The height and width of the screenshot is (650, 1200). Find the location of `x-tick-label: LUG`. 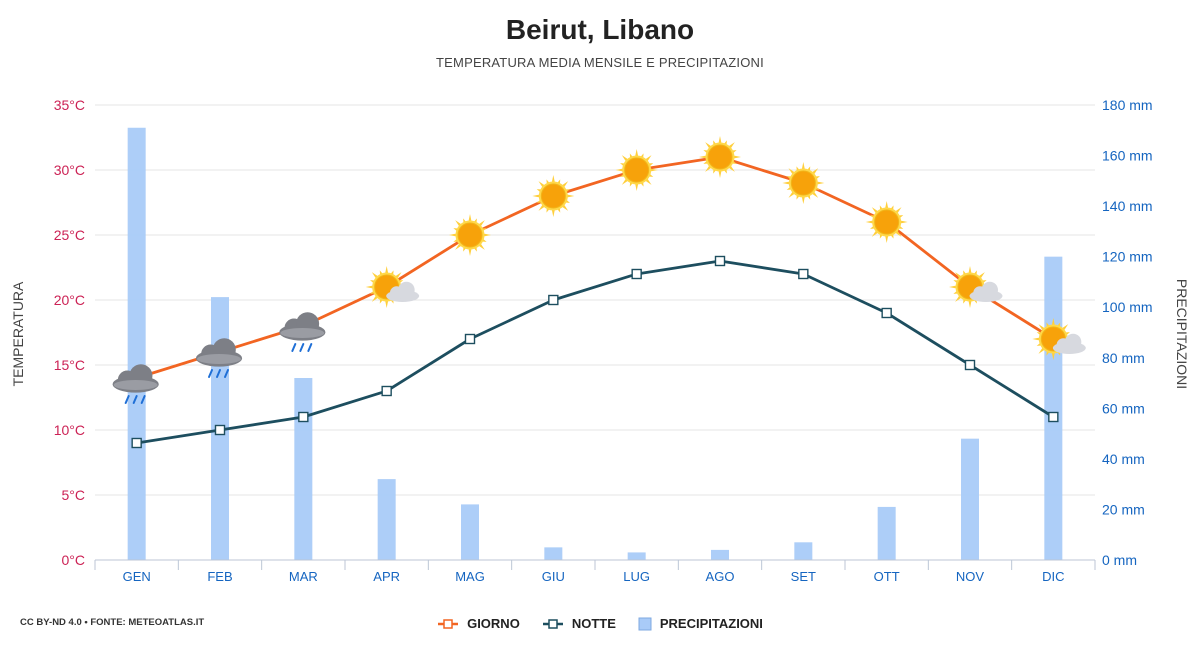

x-tick-label: LUG is located at coordinates (636, 576).